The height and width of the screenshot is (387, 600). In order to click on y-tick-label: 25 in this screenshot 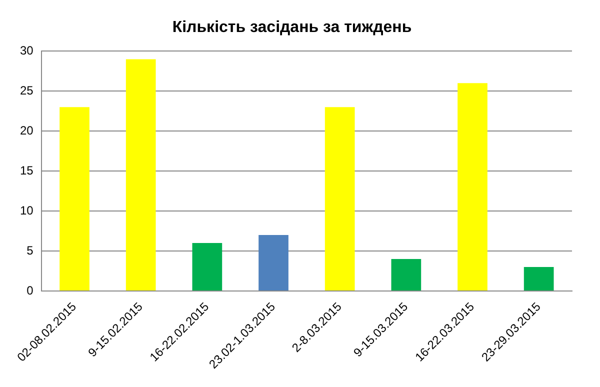, I will do `click(27, 90)`.